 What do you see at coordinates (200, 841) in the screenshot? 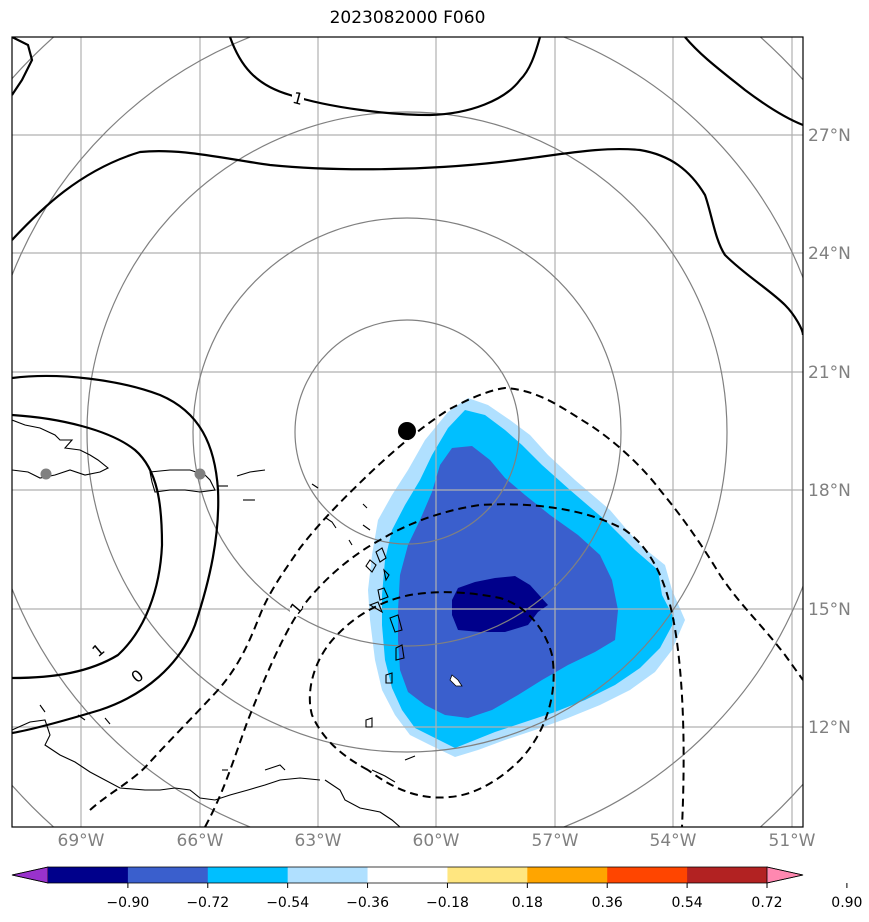
I see `lon-label: 66°W` at bounding box center [200, 841].